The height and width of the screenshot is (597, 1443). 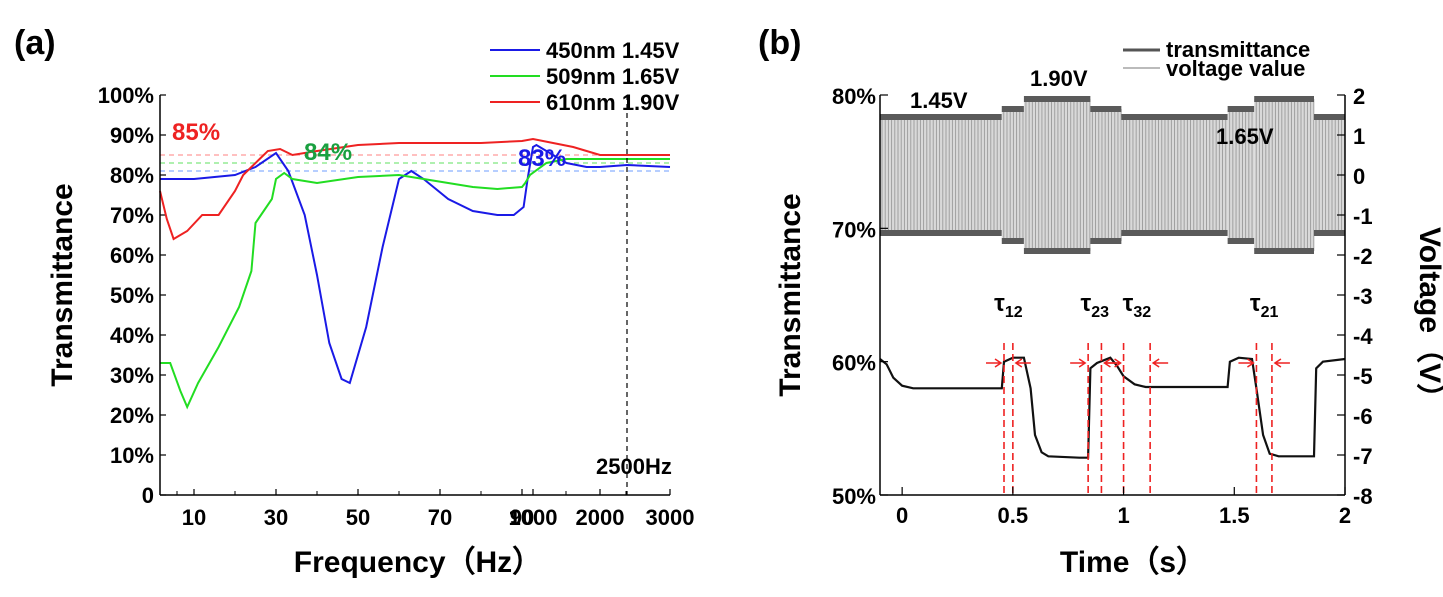 I want to click on x-tick-label: 70, so click(x=440, y=517).